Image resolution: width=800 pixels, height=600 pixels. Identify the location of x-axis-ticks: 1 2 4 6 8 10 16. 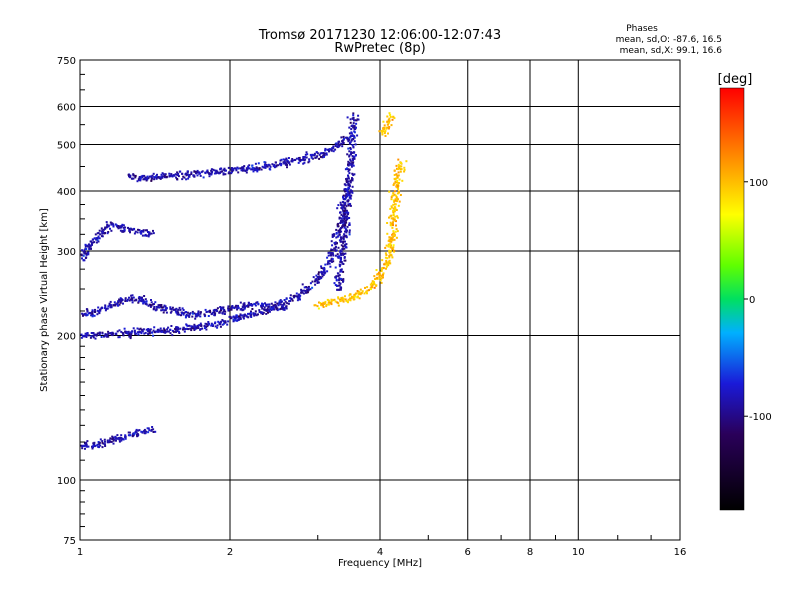
(381, 546).